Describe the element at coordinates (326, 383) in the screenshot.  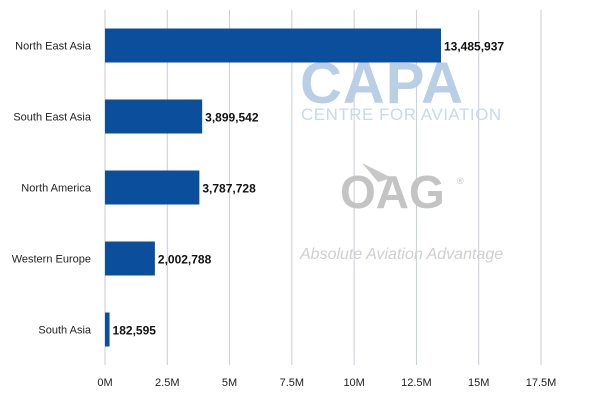
I see `x-tick-labels: 0M 2.5M 5M 7.5M 10M 12.5M 15M 17.5M` at that location.